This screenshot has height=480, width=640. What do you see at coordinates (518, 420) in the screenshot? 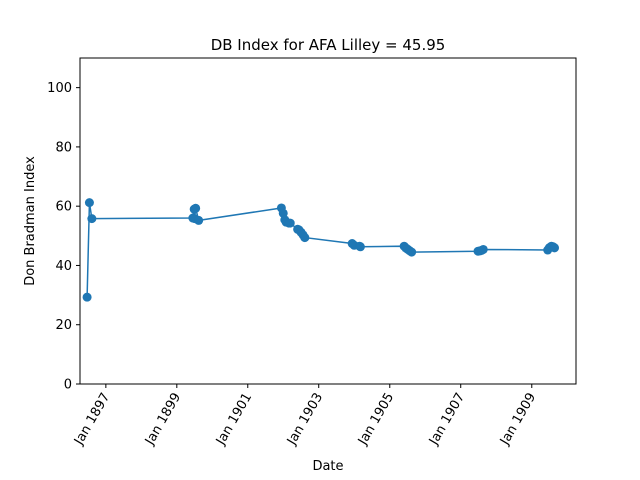
I see `x-tick-label: Jan 1909` at bounding box center [518, 420].